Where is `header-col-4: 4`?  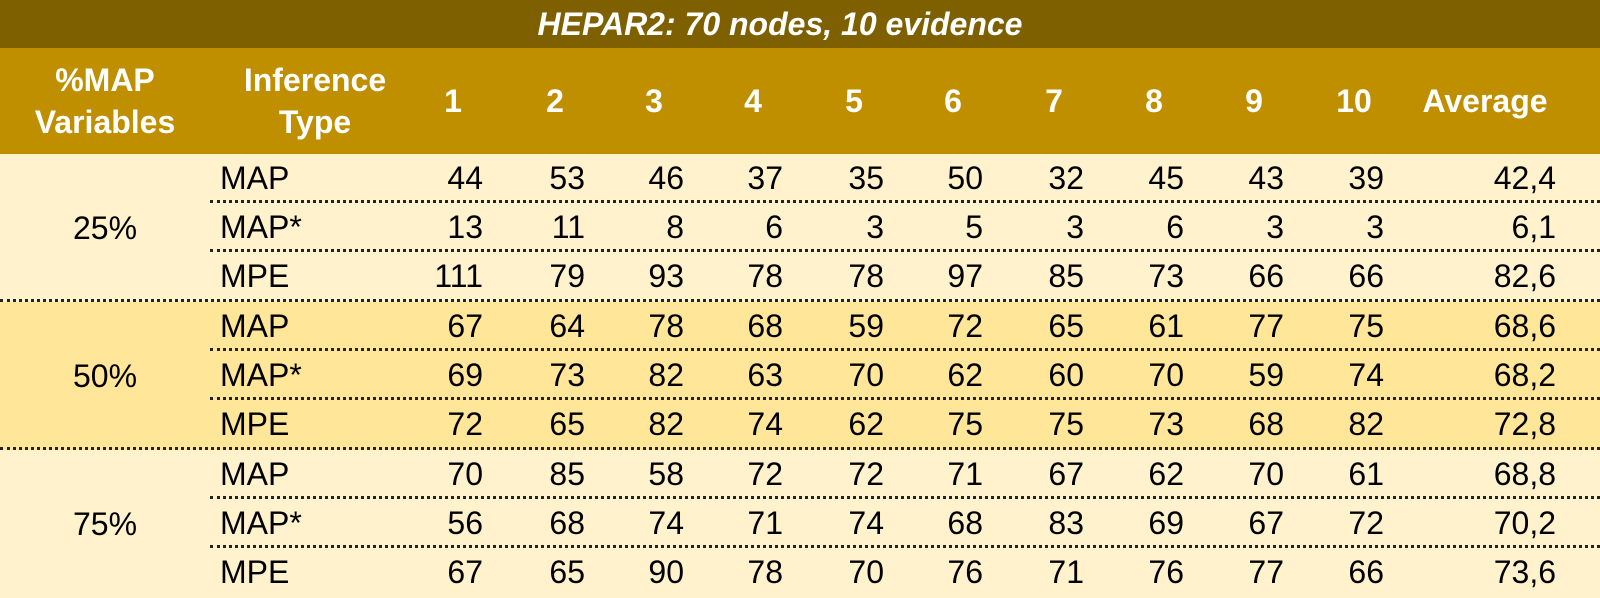
header-col-4: 4 is located at coordinates (753, 101).